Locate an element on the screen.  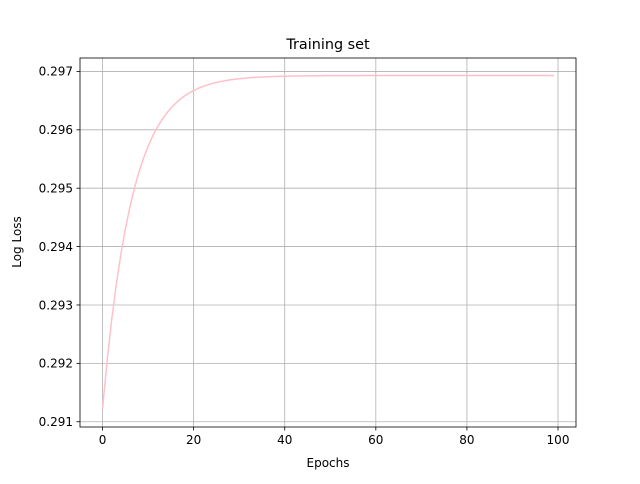
y-axis: 0.291 0.292 0.293 0.294 0.295 0.296 0.297 is located at coordinates (59, 247).